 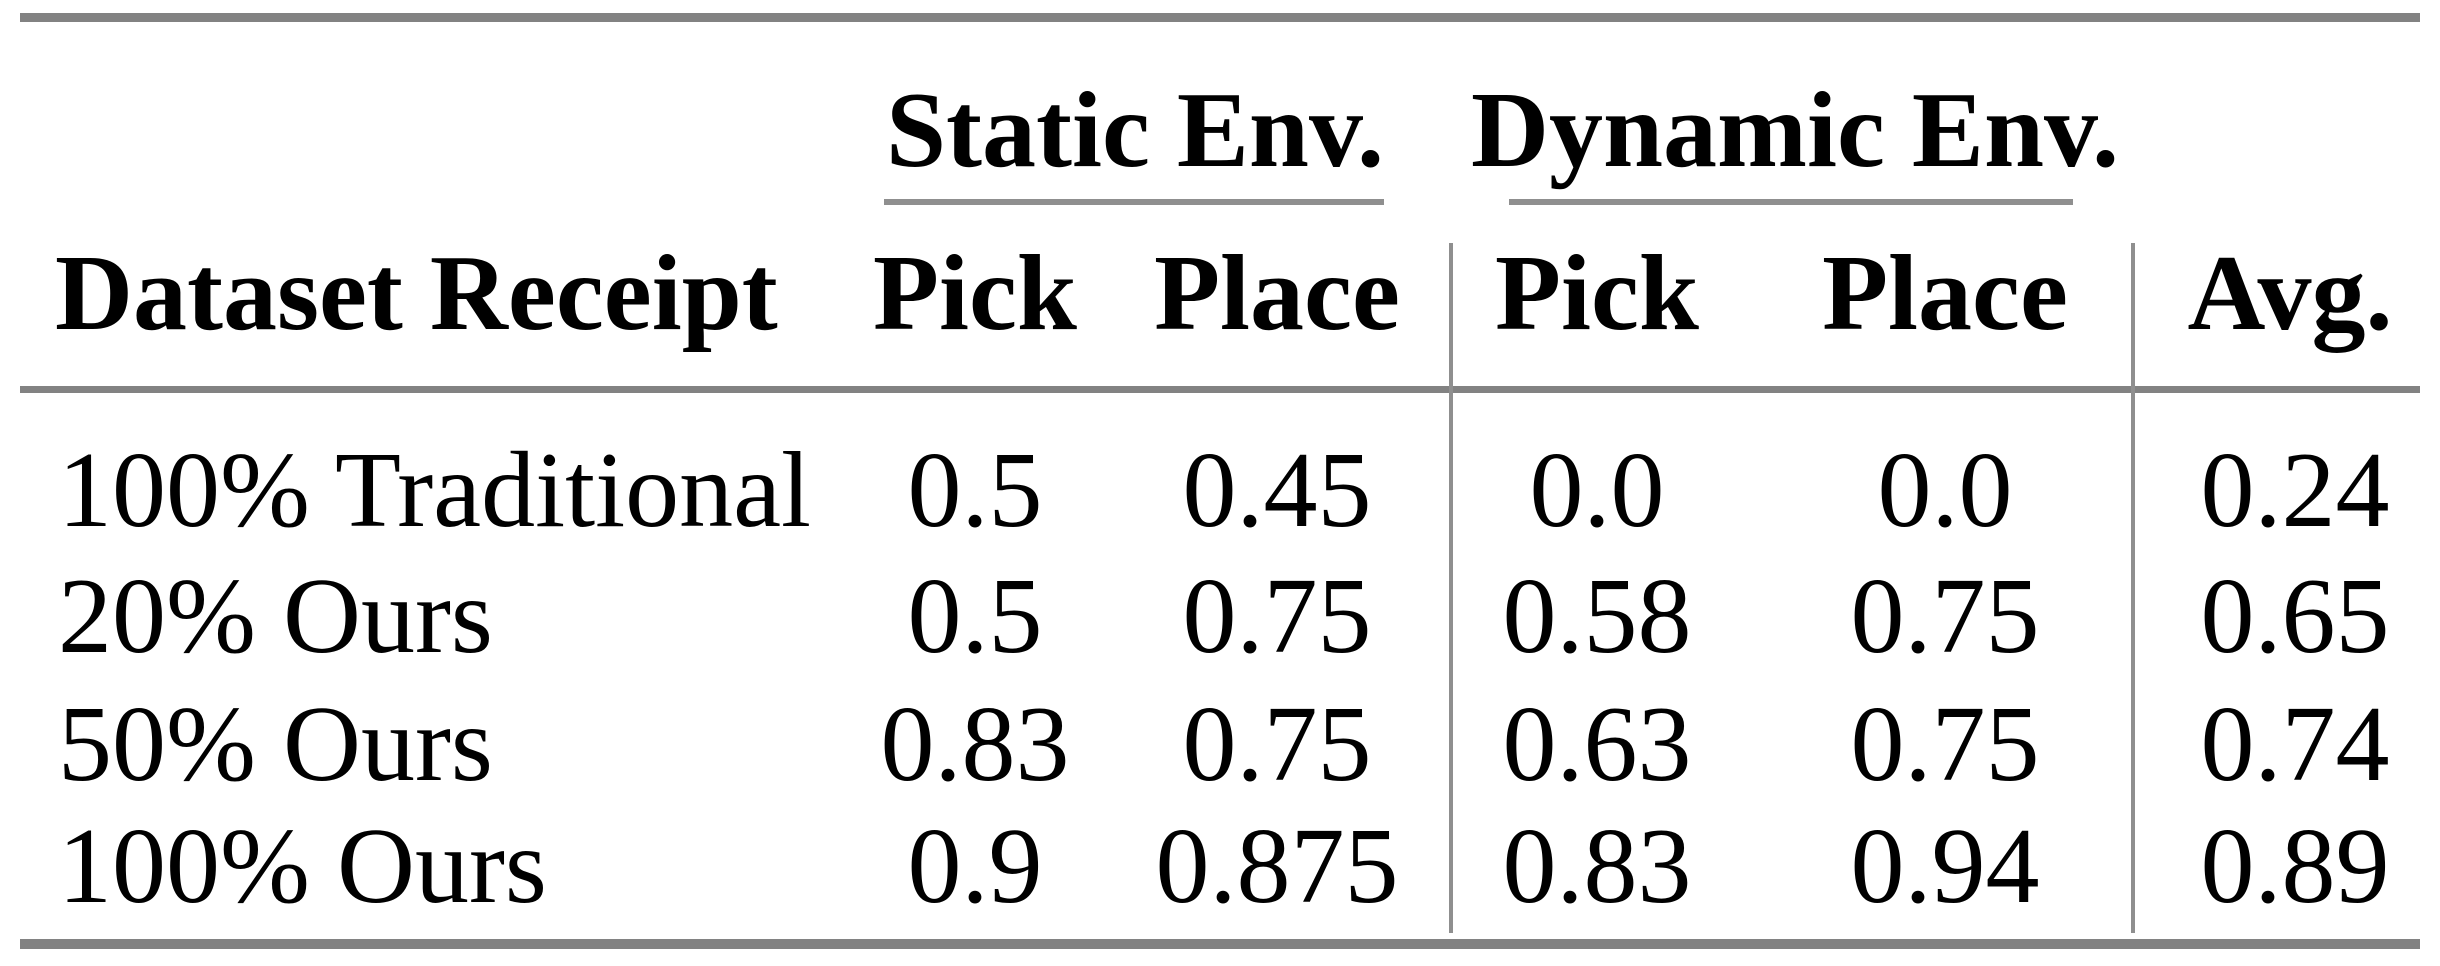 What do you see at coordinates (2295, 744) in the screenshot?
I see `cell-avg: 0.74` at bounding box center [2295, 744].